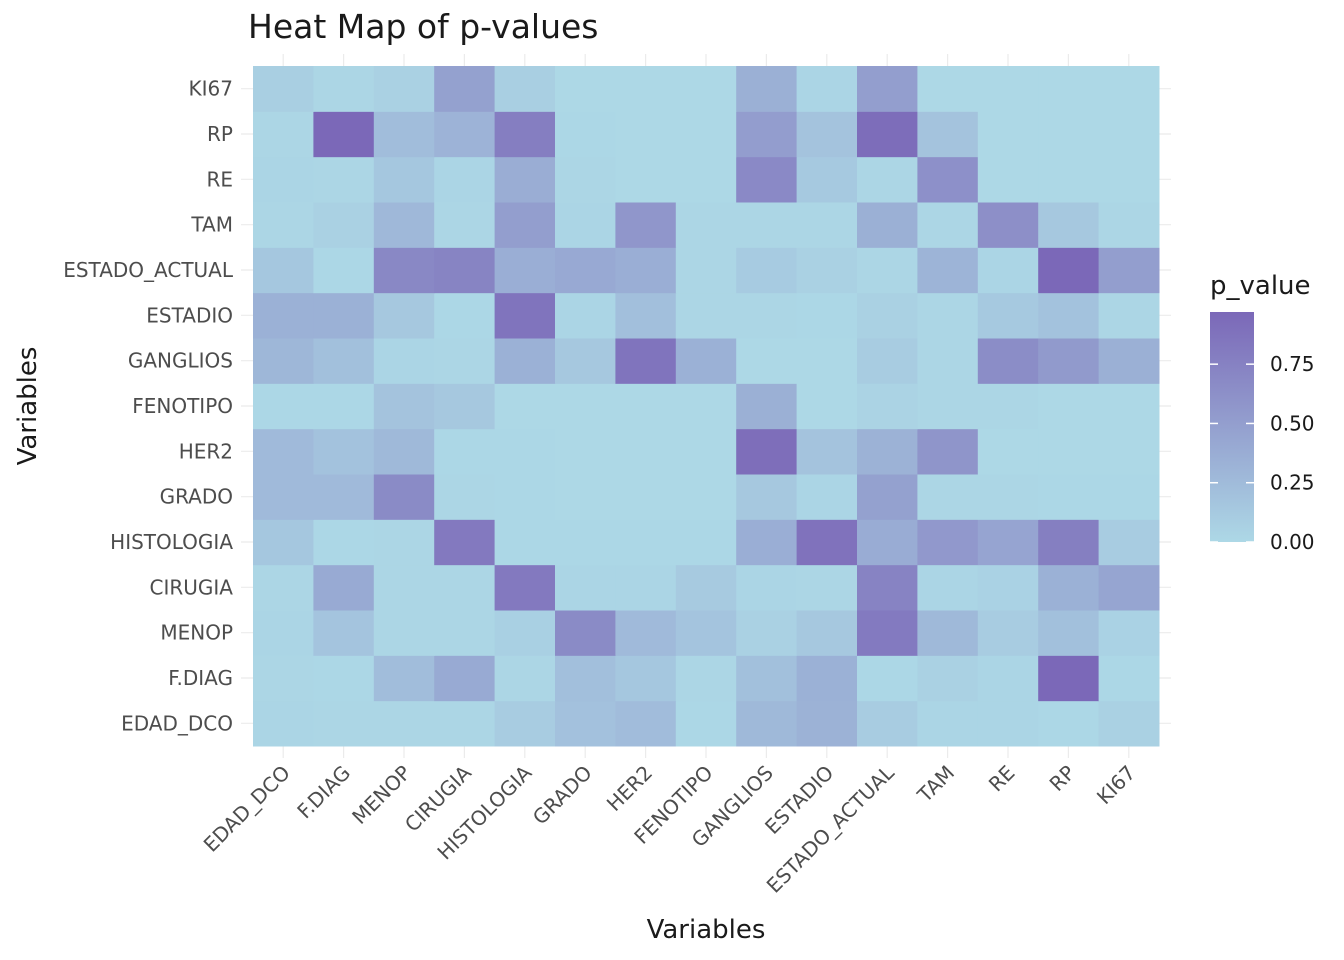 This screenshot has height=960, width=1344. Describe the element at coordinates (220, 134) in the screenshot. I see `y-tick-label: RP` at that location.